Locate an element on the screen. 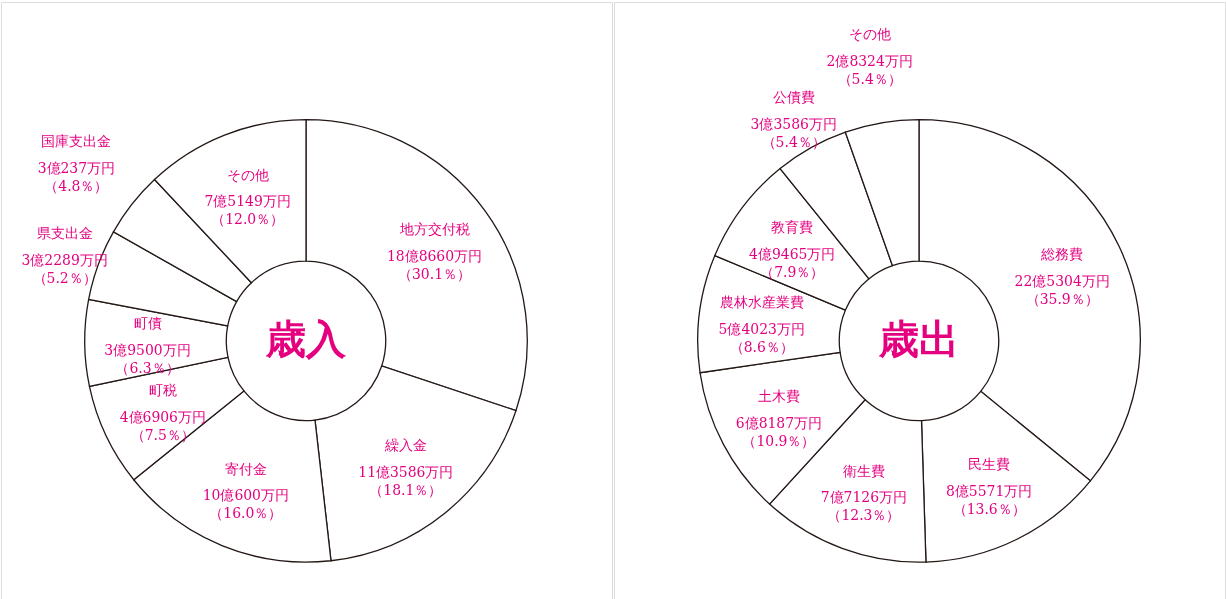 The height and width of the screenshot is (599, 1226). slice-label: 県支出金 is located at coordinates (64, 233).